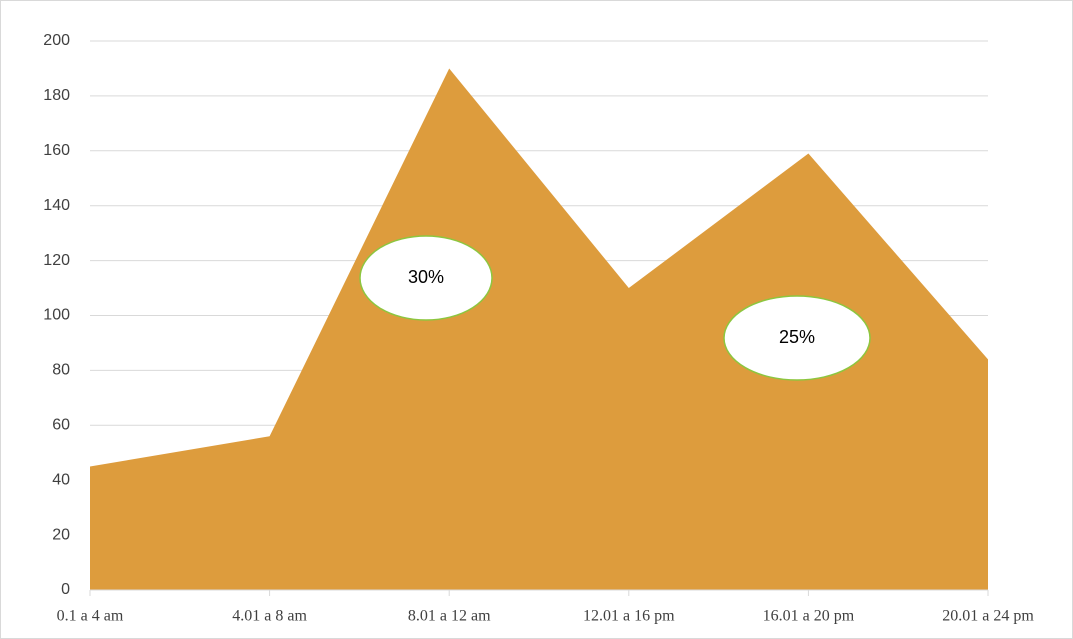  I want to click on x-tick-label: 8.01 a 12 am, so click(449, 616).